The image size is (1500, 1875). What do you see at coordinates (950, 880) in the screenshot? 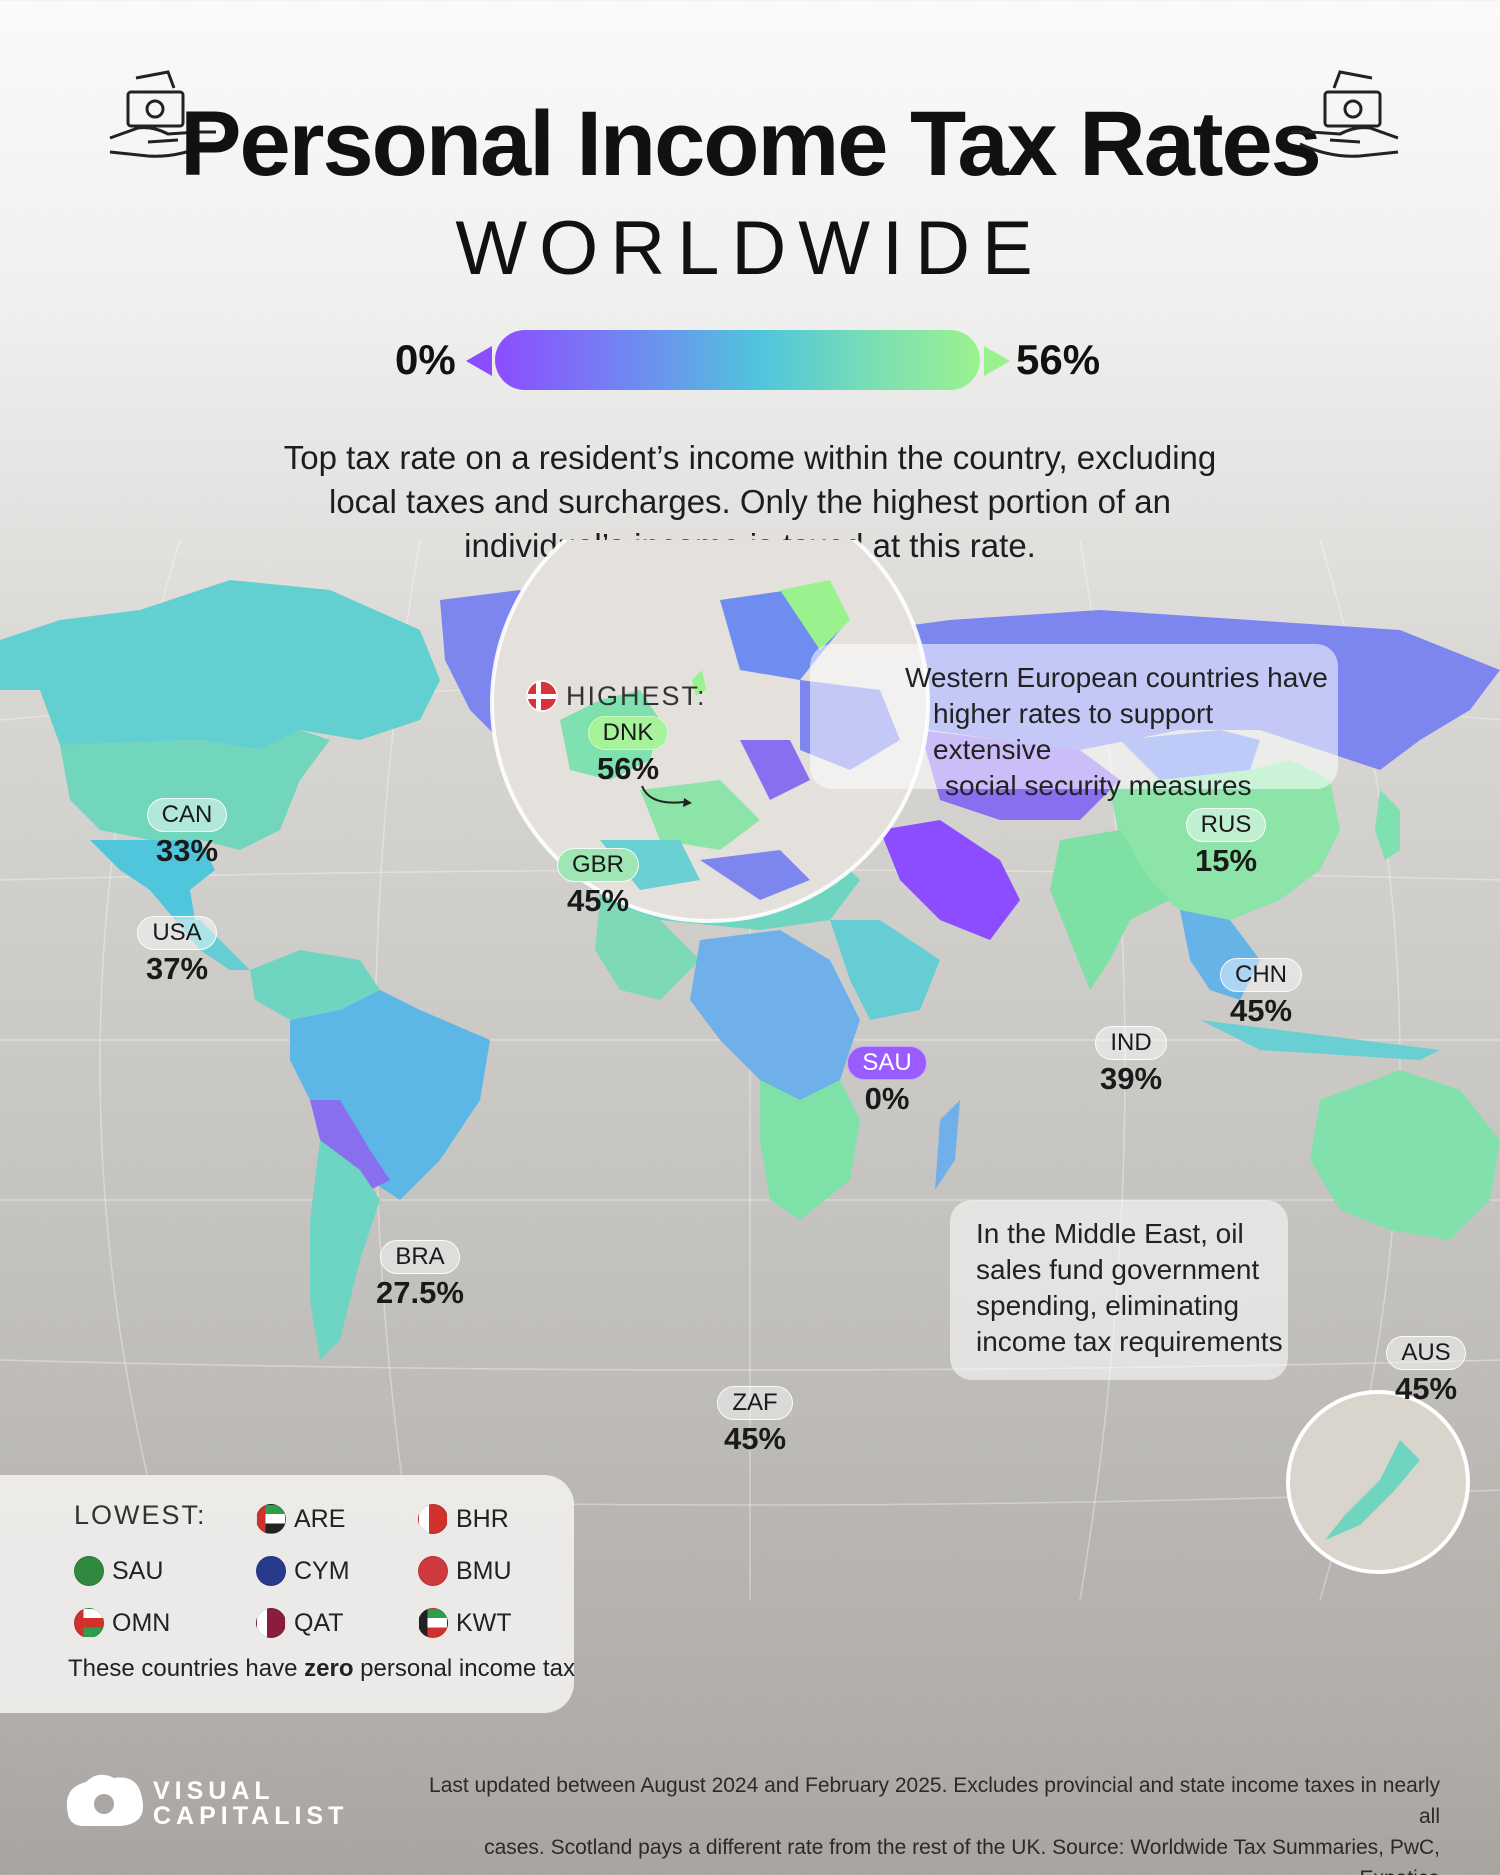
I see `country-sau` at bounding box center [950, 880].